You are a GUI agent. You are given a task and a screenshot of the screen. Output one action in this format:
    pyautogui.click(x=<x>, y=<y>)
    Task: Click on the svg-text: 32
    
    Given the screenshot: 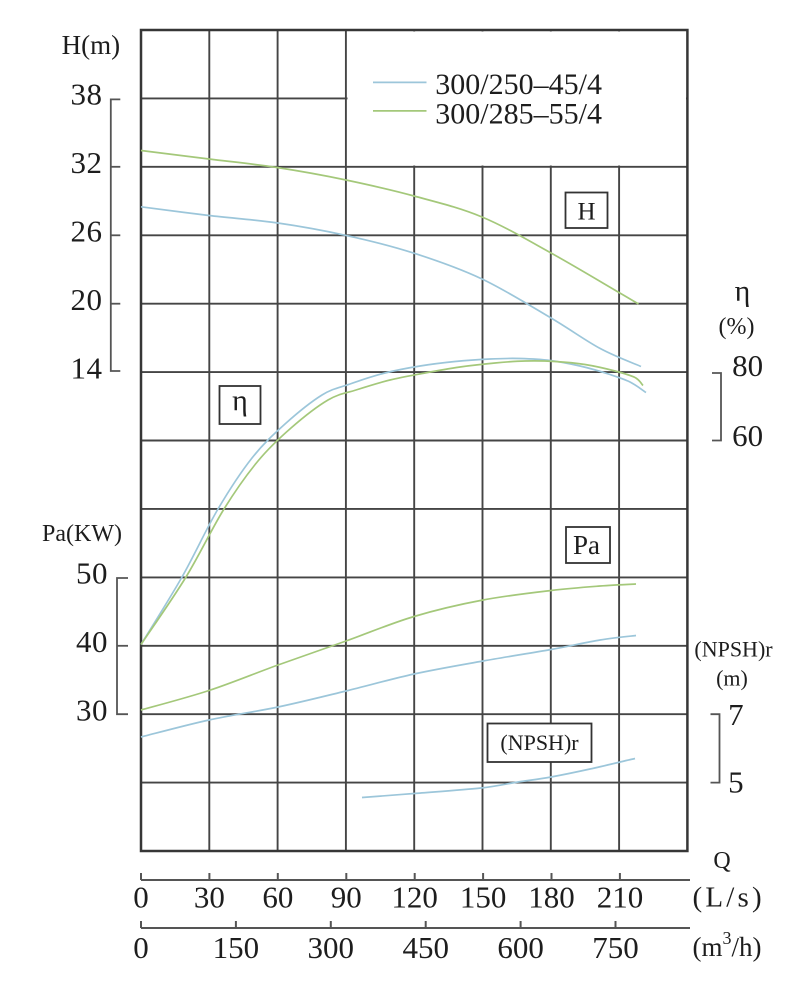 What is the action you would take?
    pyautogui.click(x=87, y=162)
    